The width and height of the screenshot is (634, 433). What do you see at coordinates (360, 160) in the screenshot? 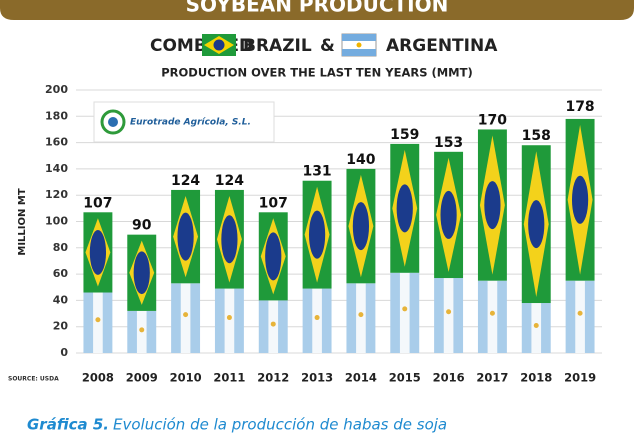
I see `data-label: 140` at bounding box center [360, 160].